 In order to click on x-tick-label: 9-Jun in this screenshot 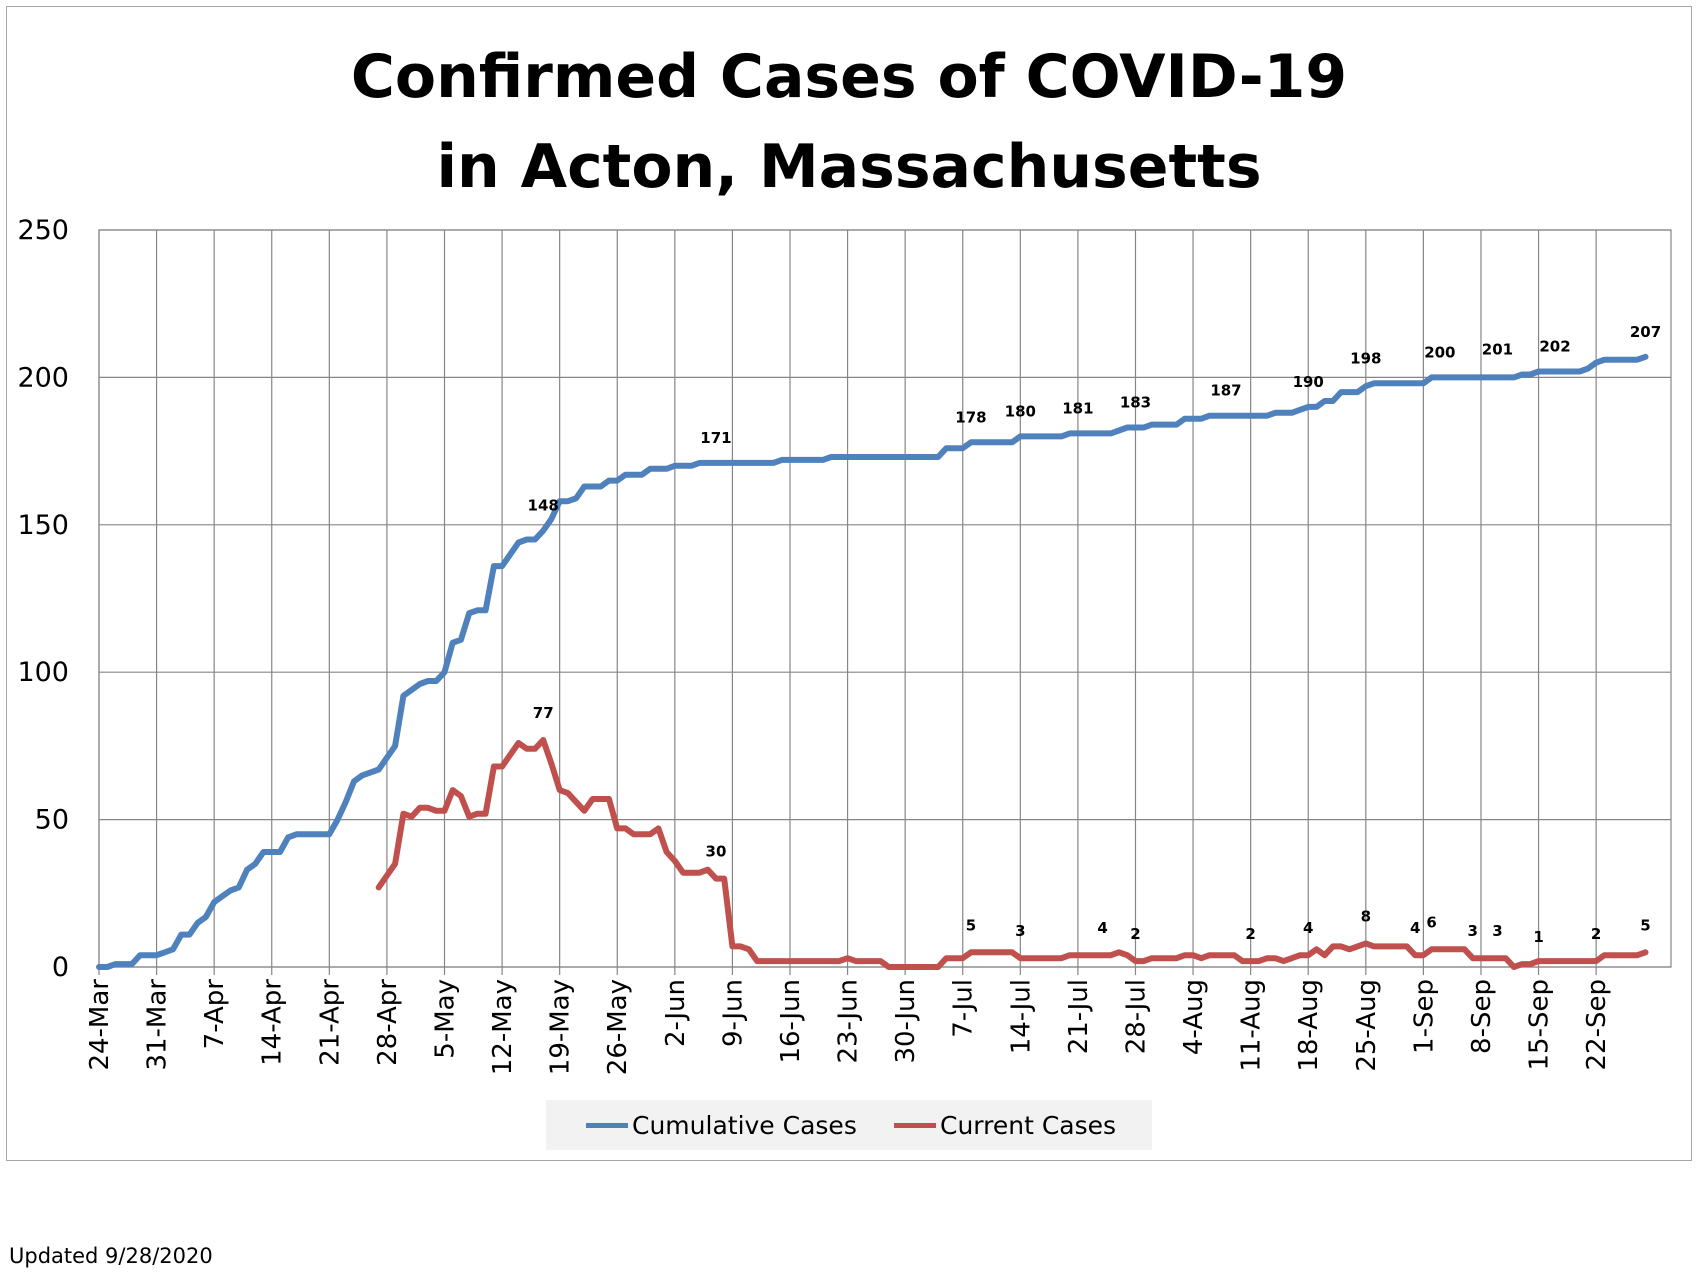, I will do `click(733, 1013)`.